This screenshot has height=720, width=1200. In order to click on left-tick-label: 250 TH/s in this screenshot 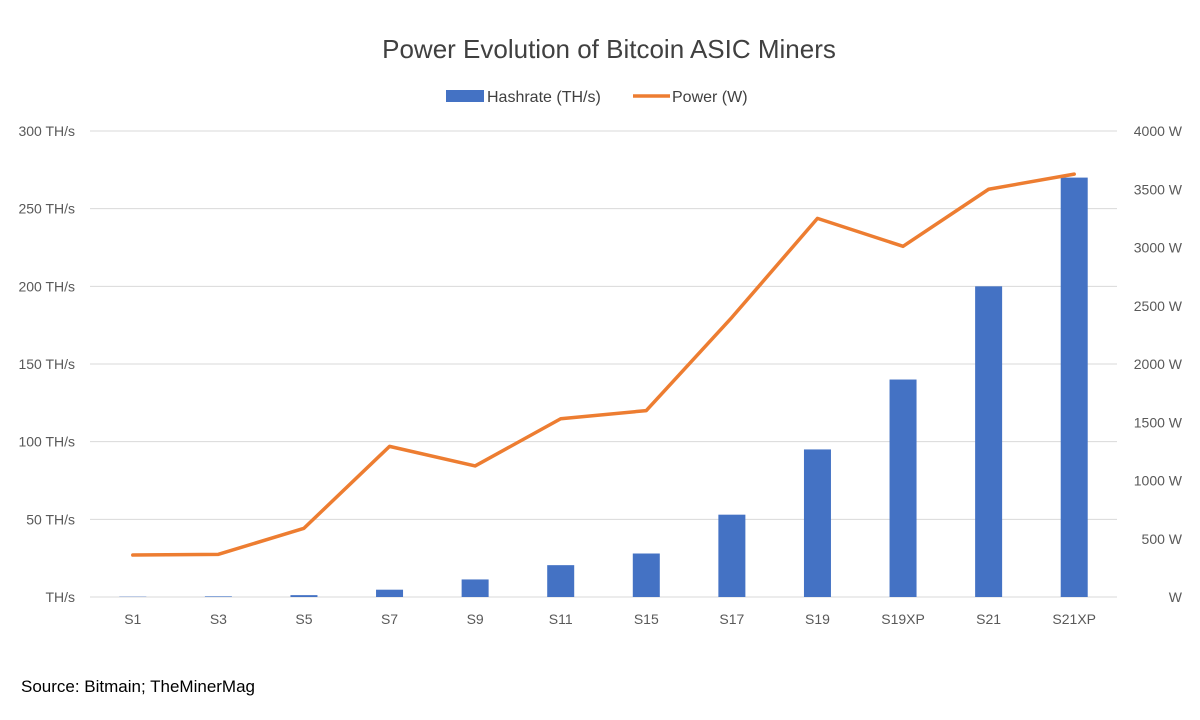, I will do `click(46, 209)`.